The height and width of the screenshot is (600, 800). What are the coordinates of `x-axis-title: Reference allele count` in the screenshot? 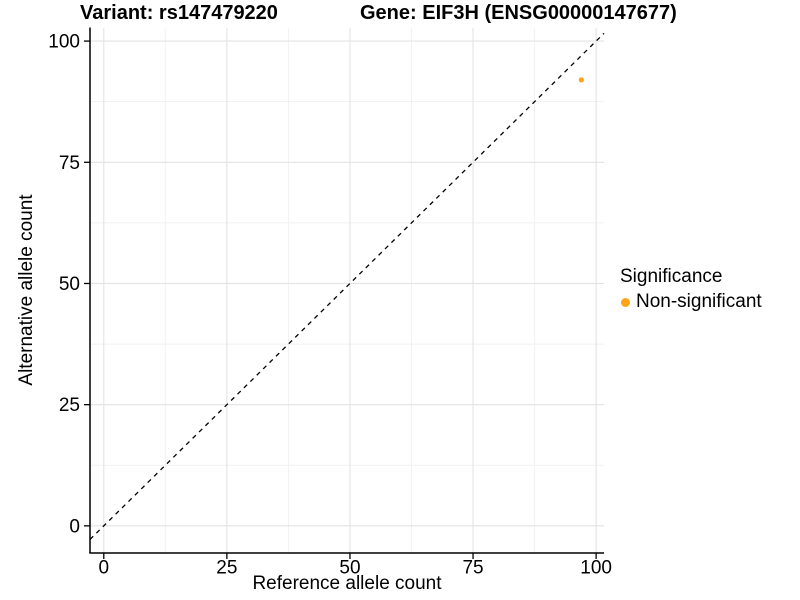 It's located at (347, 583).